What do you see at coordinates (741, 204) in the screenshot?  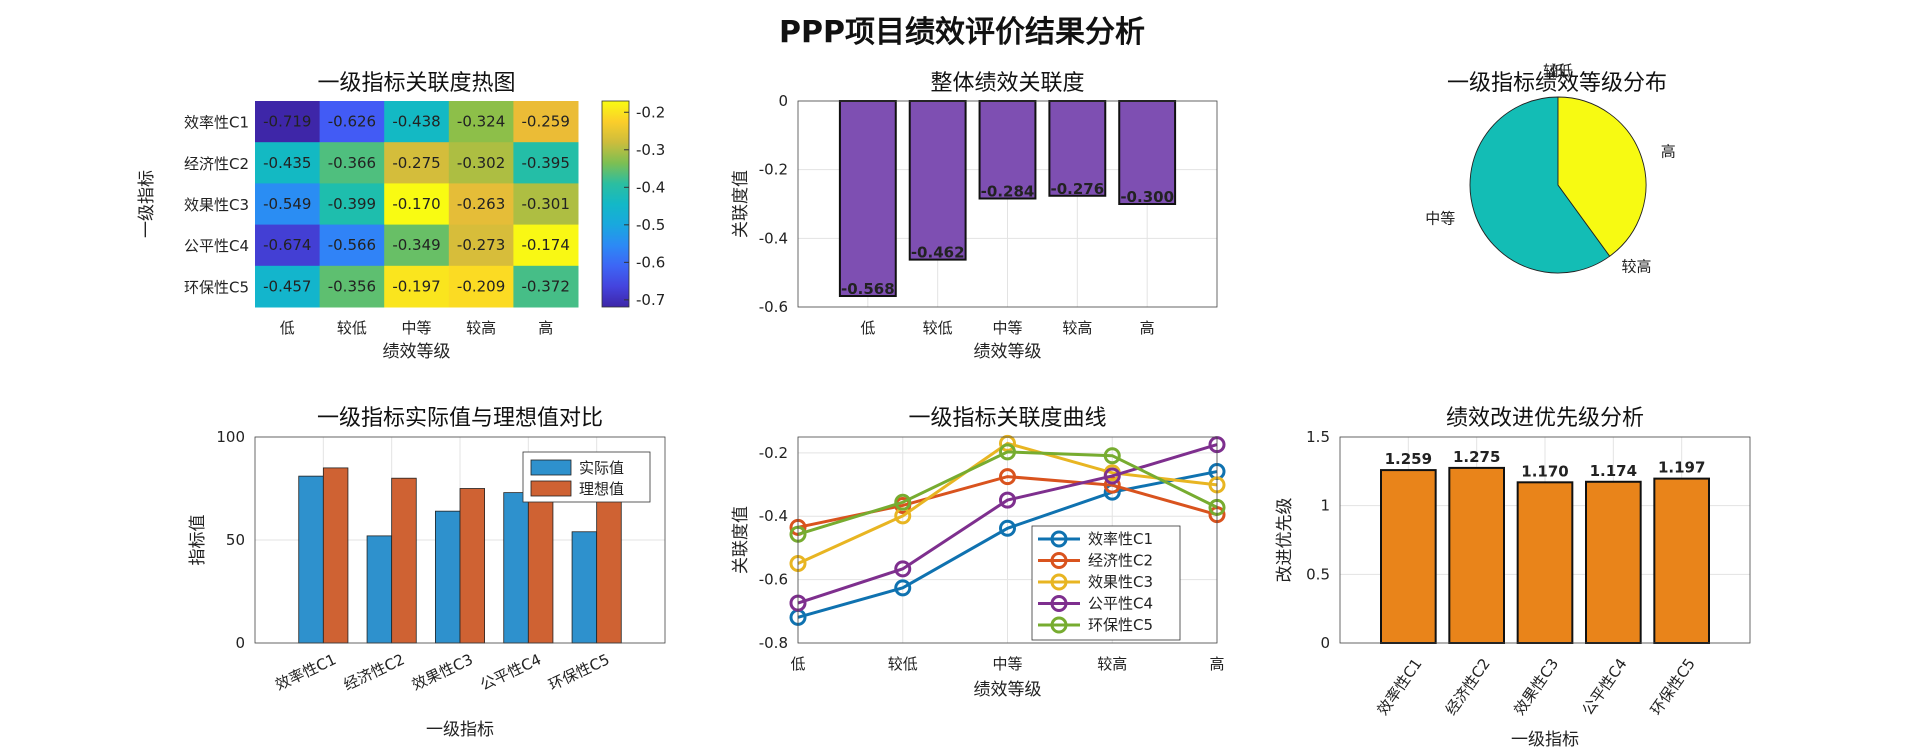 I see `overall-bar-y-axis-label: 关联度值` at bounding box center [741, 204].